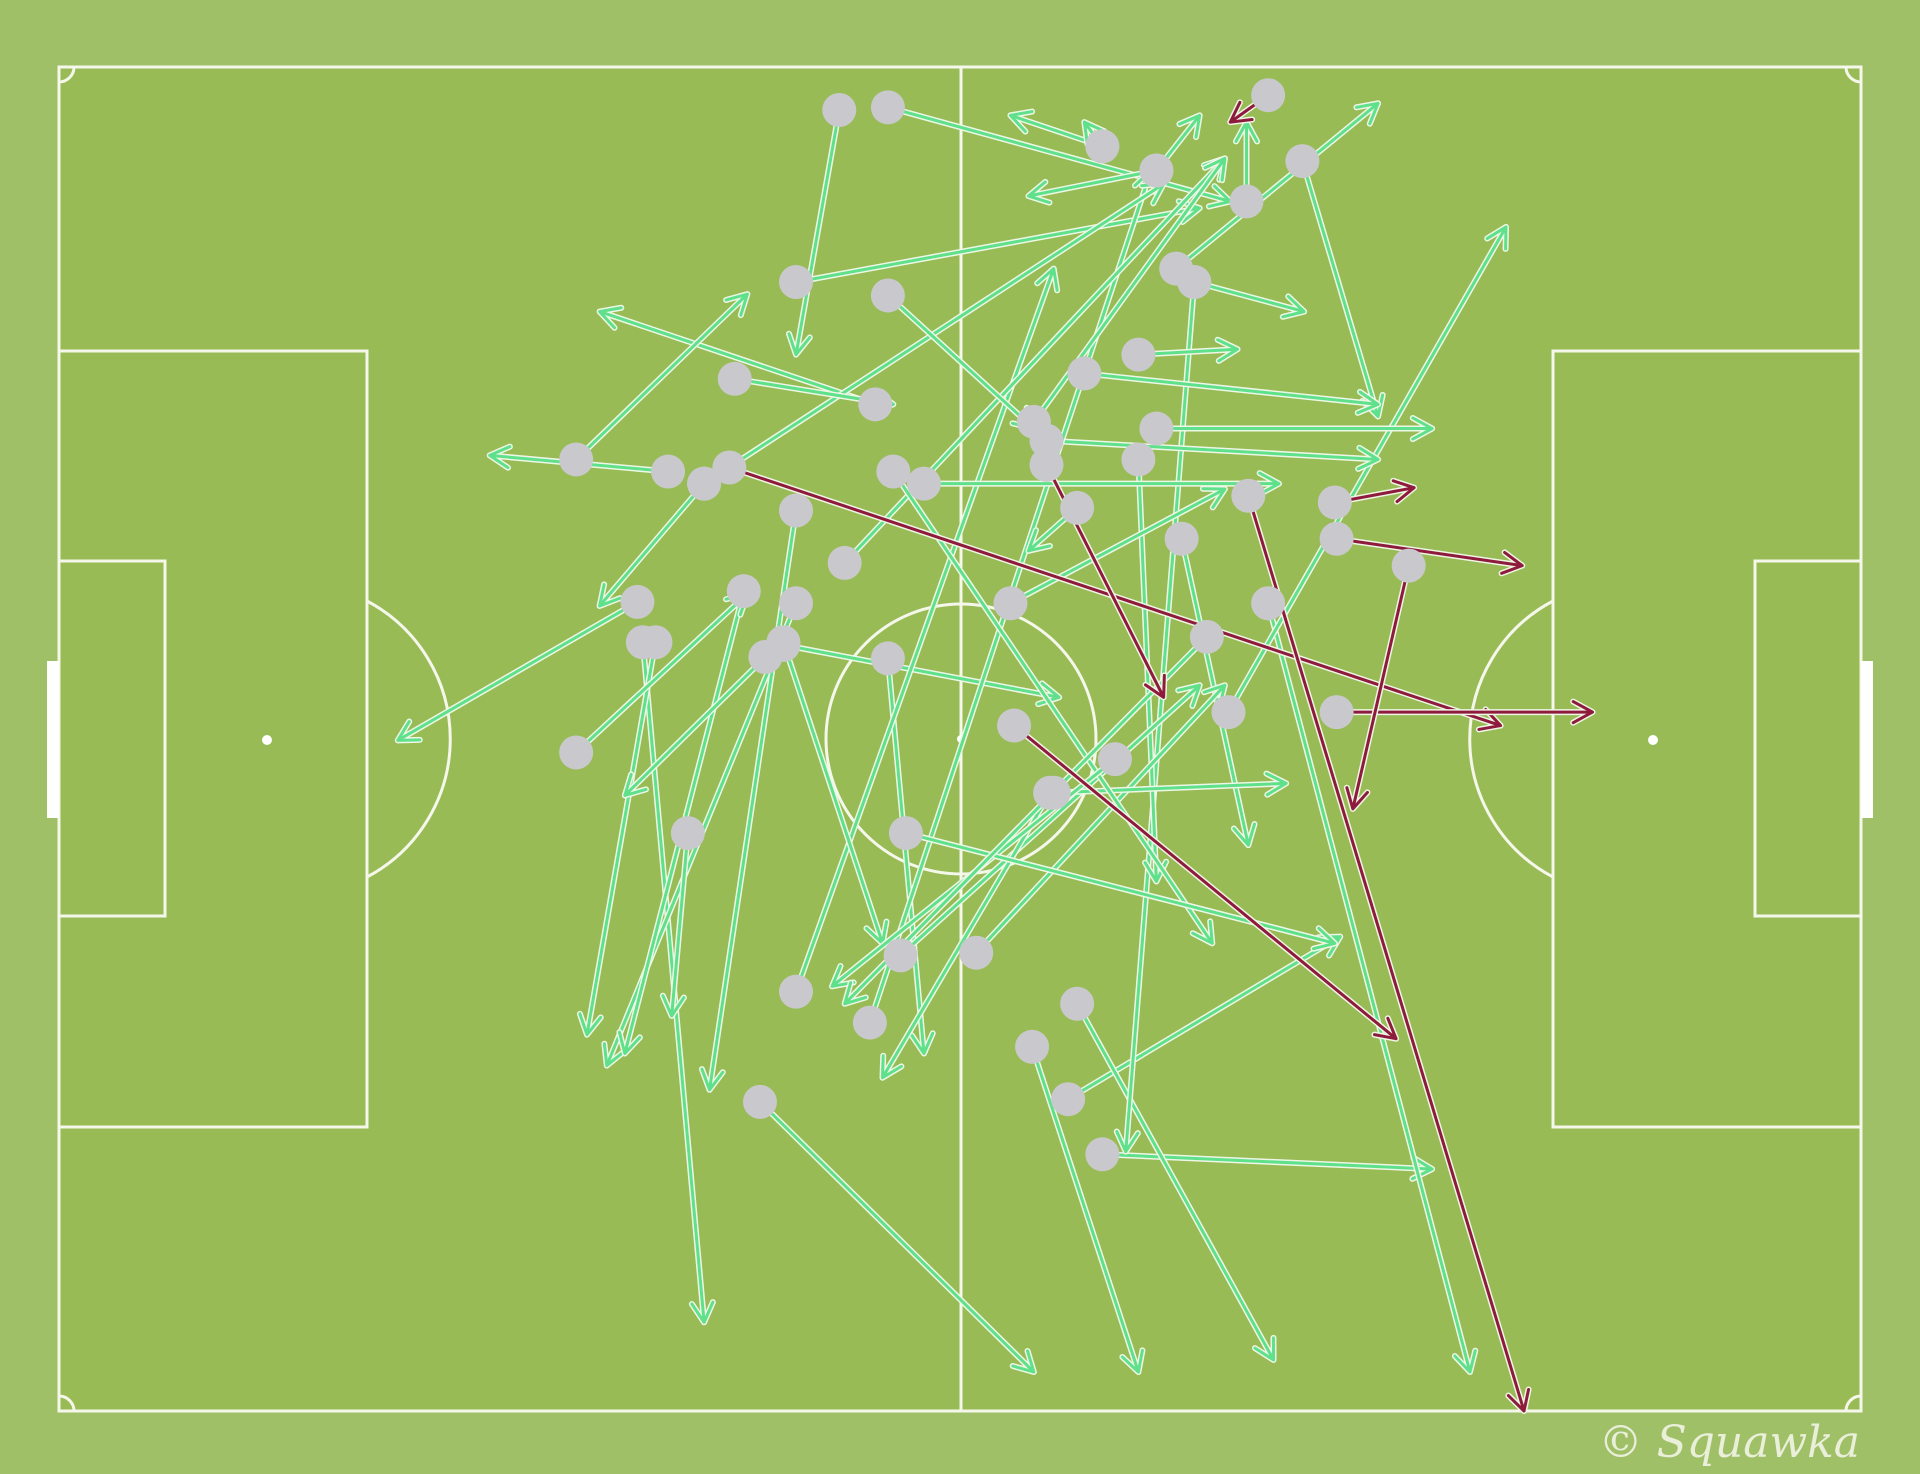  What do you see at coordinates (1867, 739) in the screenshot?
I see `right-goal` at bounding box center [1867, 739].